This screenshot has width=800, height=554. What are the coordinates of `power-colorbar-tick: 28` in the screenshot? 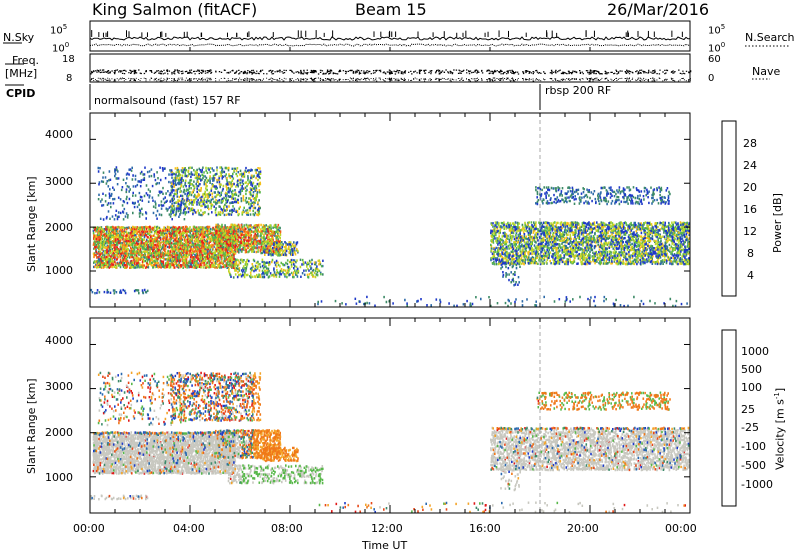 It's located at (750, 143).